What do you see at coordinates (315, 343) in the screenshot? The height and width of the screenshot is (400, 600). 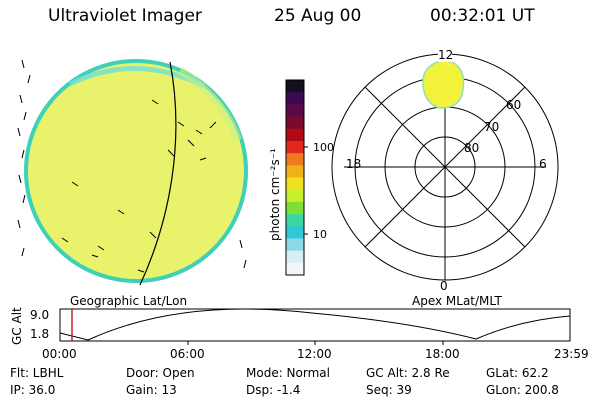 I see `altitude-x-ticks` at bounding box center [315, 343].